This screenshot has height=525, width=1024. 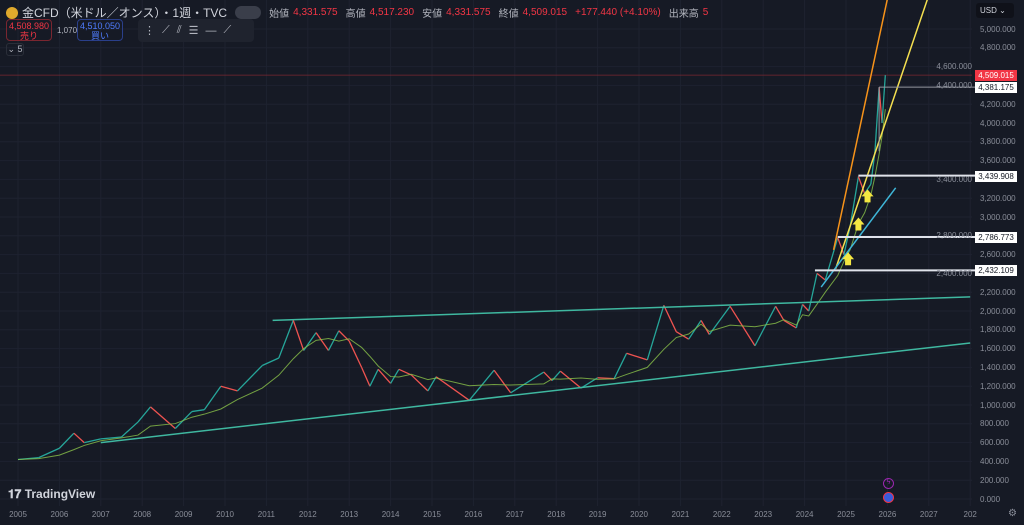 What do you see at coordinates (149, 31) in the screenshot?
I see `drag-handle-icon: ⋮` at bounding box center [149, 31].